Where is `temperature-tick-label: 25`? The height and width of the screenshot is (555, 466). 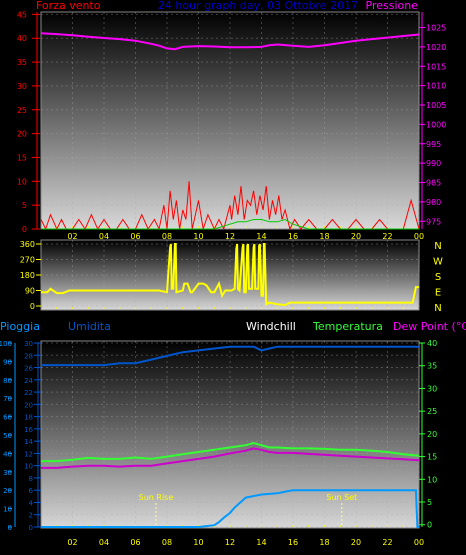
temperature-tick-label: 25 is located at coordinates (432, 411).